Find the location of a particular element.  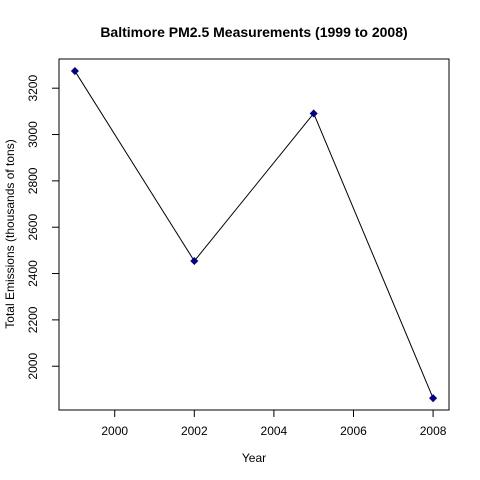

y-tick-label-2400: 2400 is located at coordinates (33, 273).